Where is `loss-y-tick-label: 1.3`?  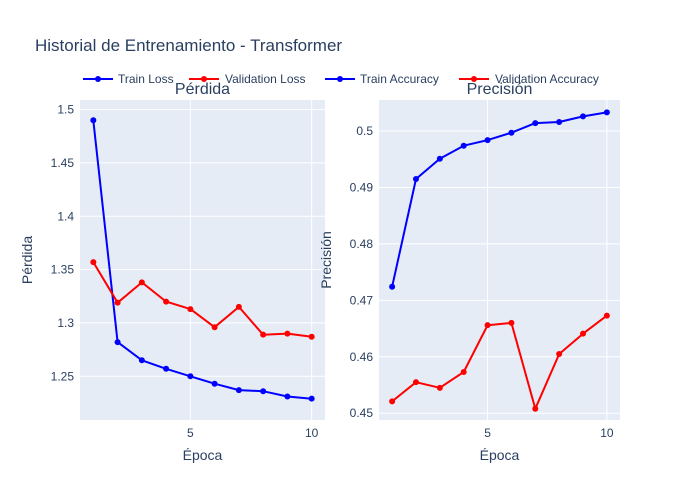 loss-y-tick-label: 1.3 is located at coordinates (65, 323).